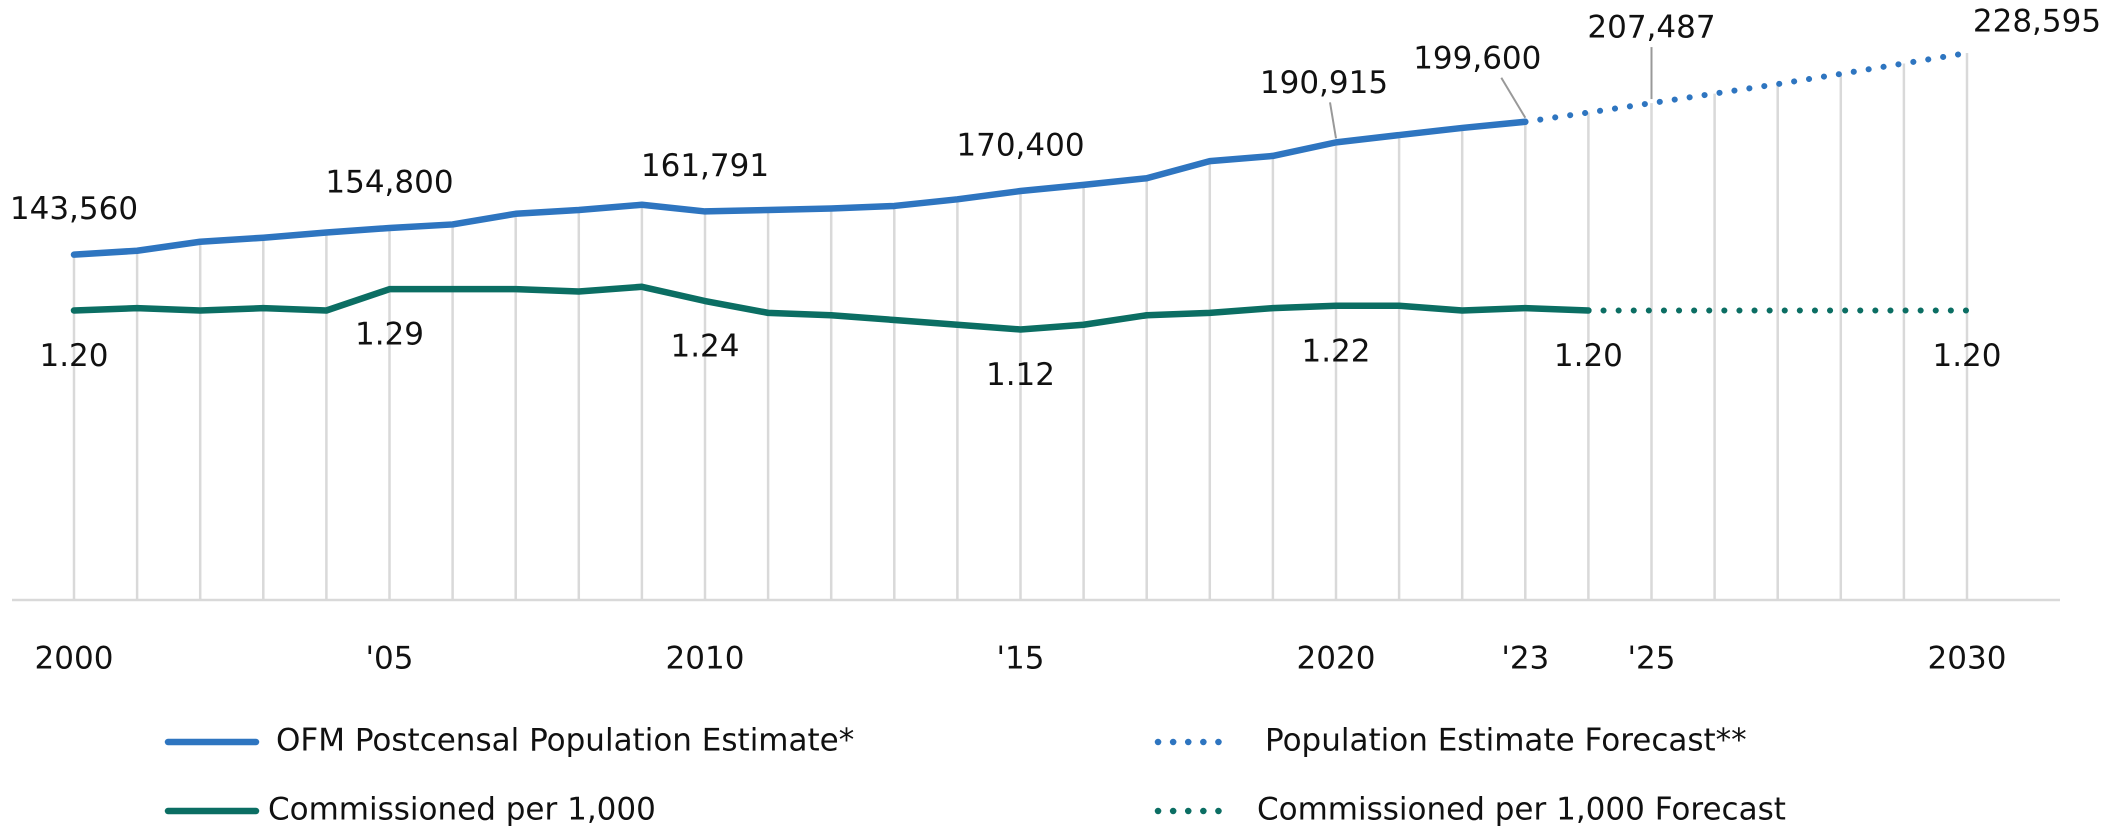  I want to click on legend-label: Commissioned per 1,000 Forecast, so click(1521, 810).